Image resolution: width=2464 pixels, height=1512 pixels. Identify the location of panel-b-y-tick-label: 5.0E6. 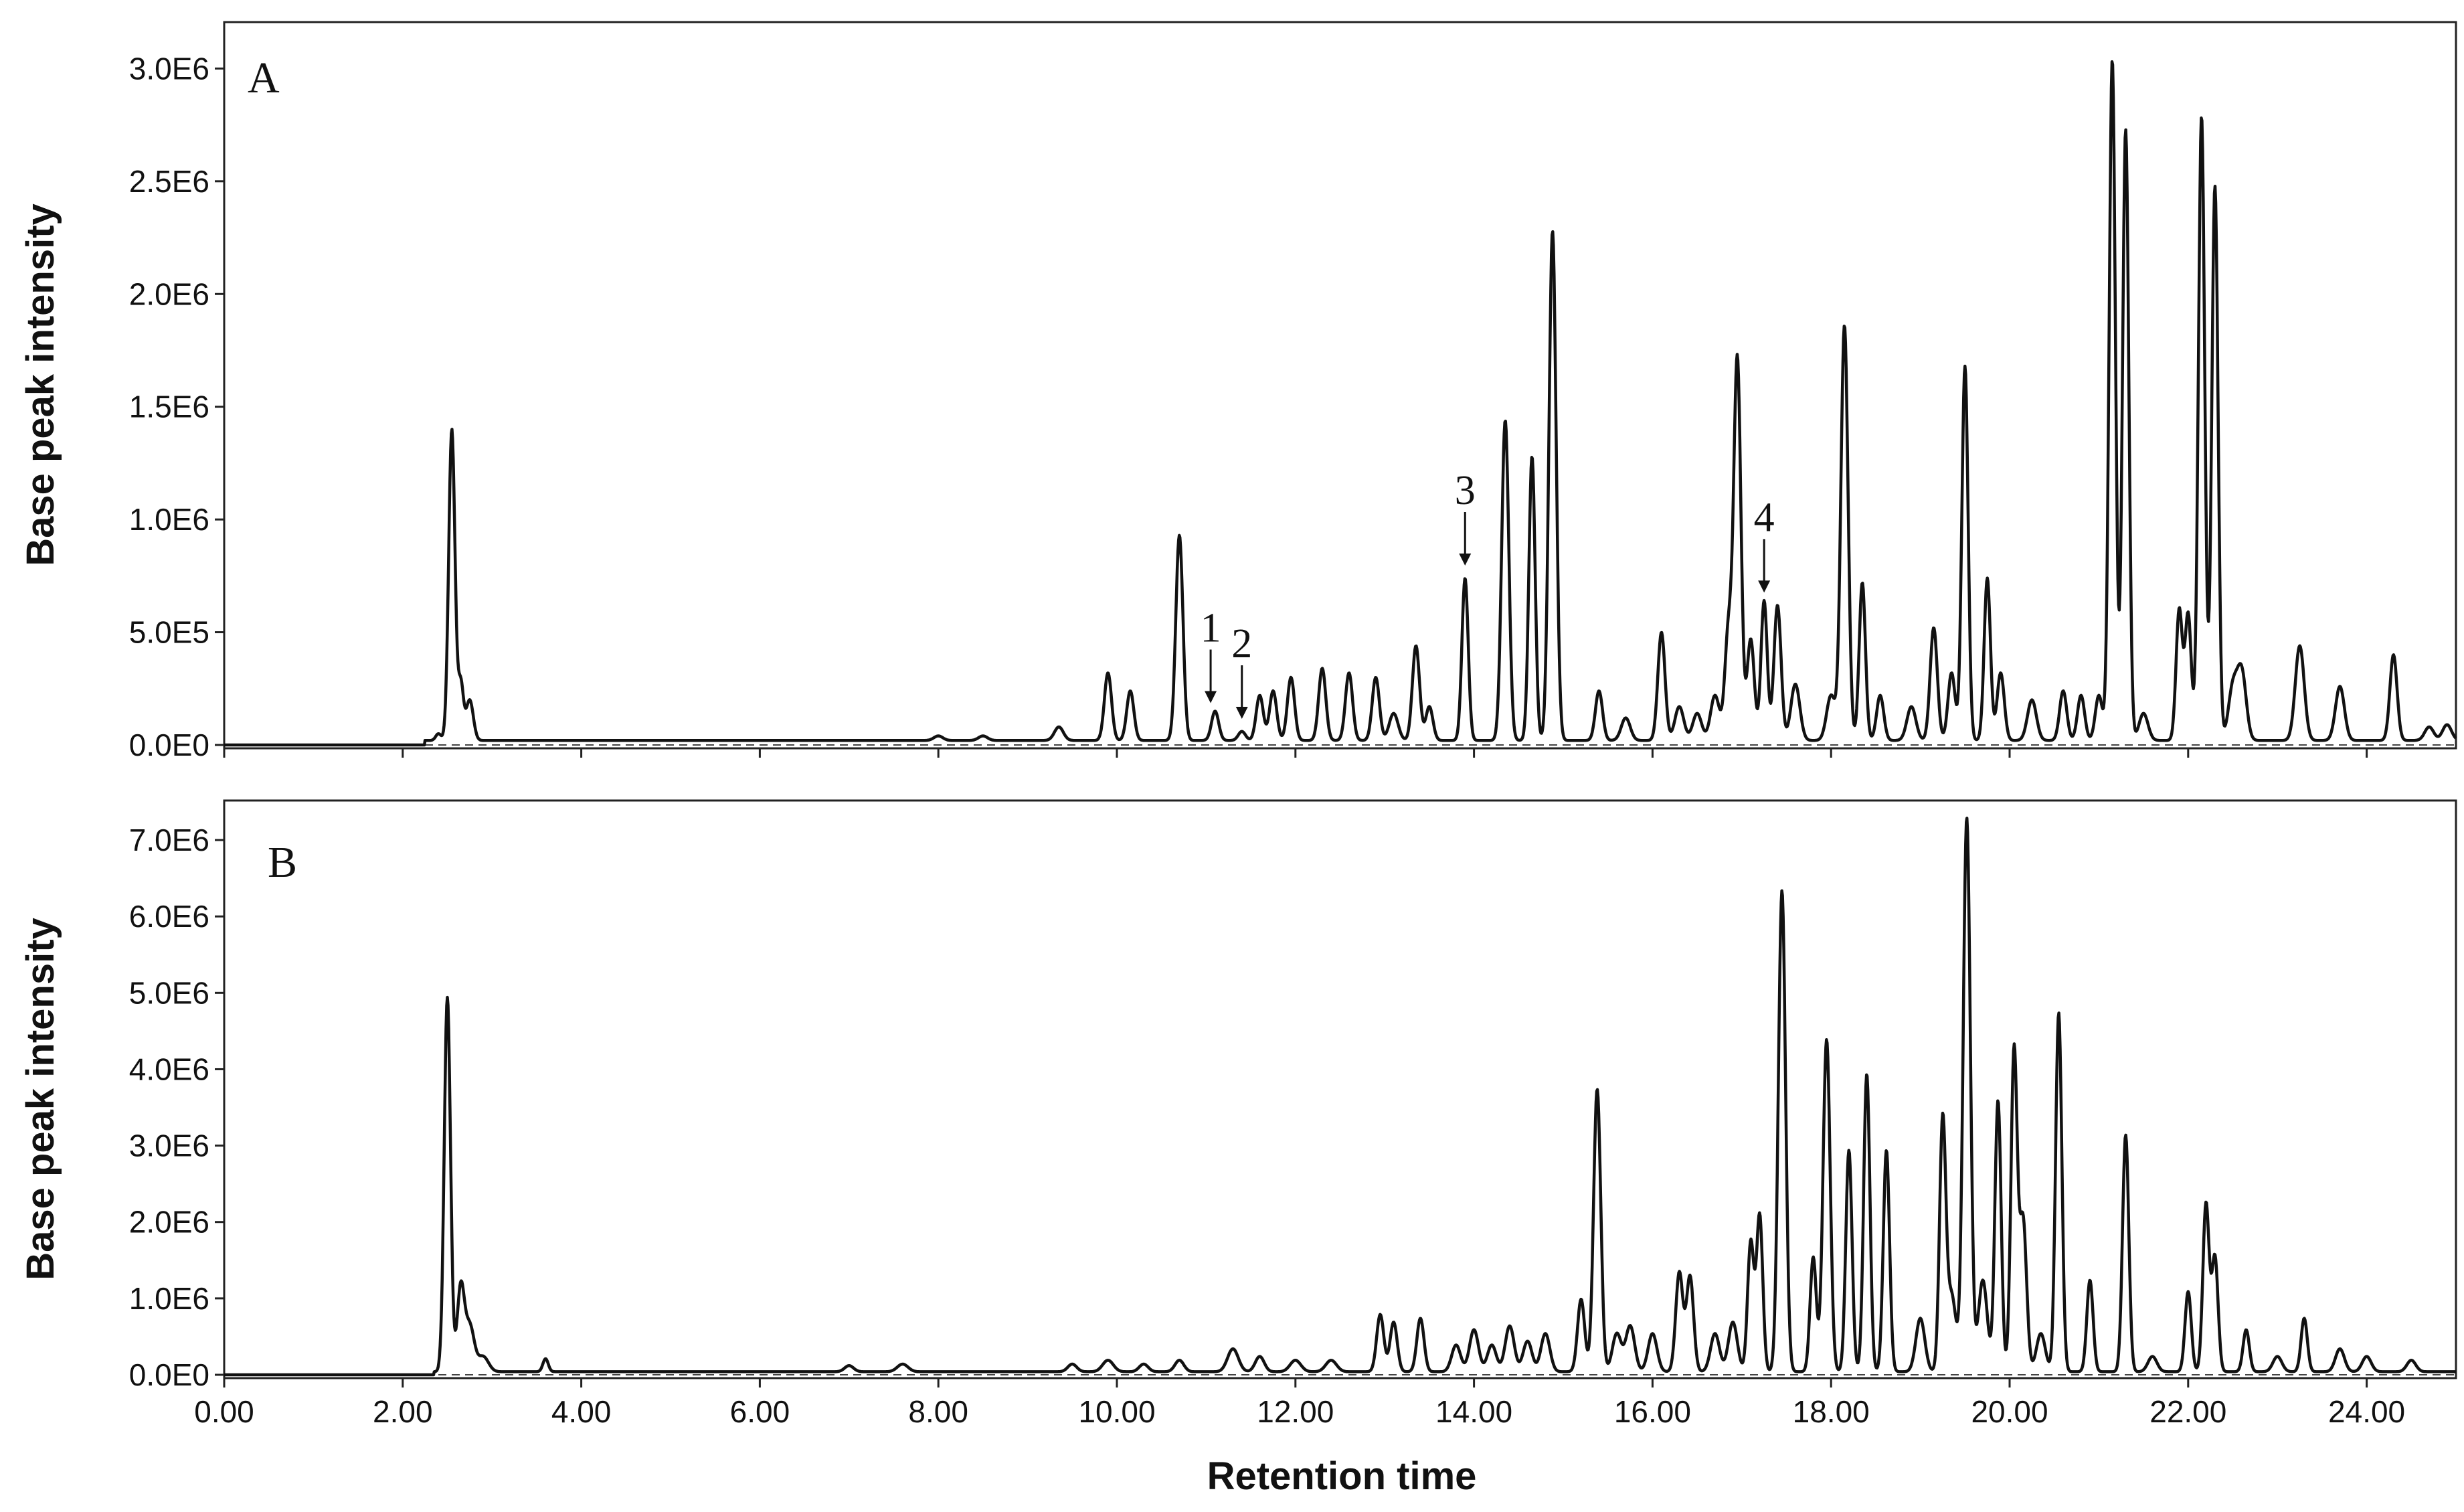
(169, 992).